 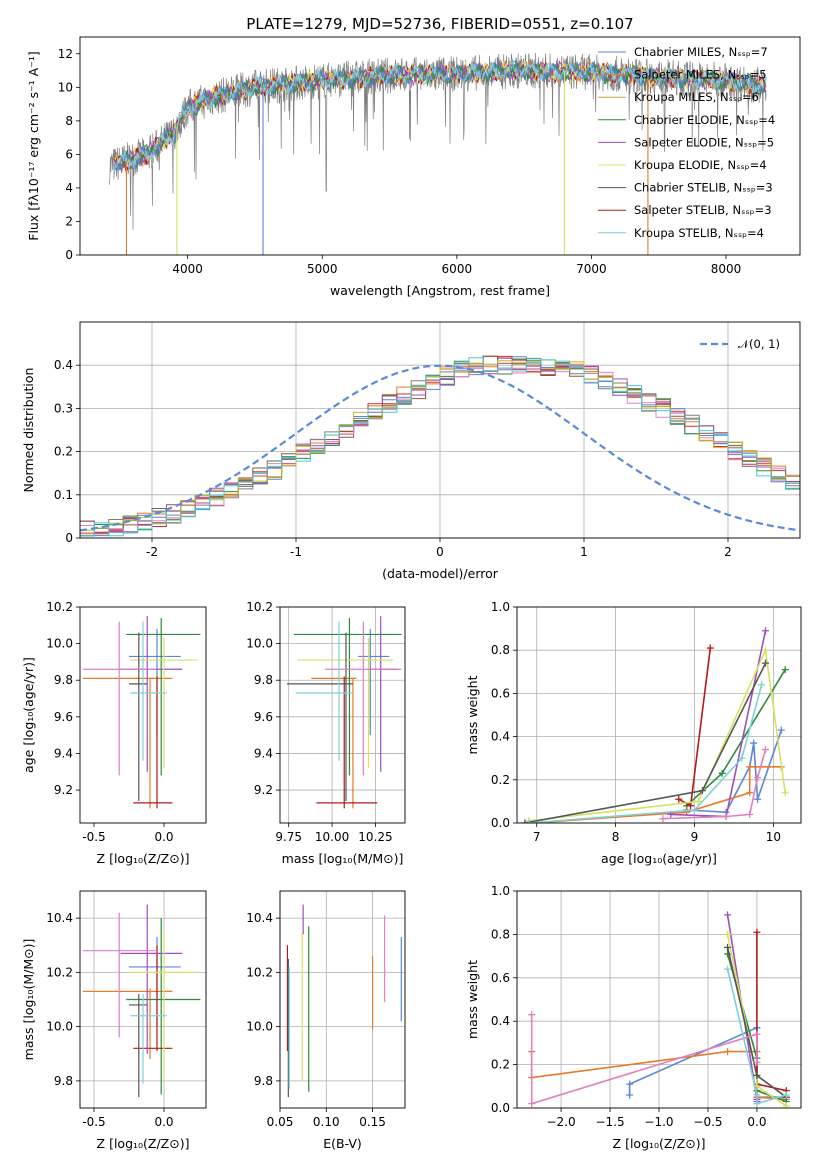 I want to click on spectrum-lines, so click(x=438, y=153).